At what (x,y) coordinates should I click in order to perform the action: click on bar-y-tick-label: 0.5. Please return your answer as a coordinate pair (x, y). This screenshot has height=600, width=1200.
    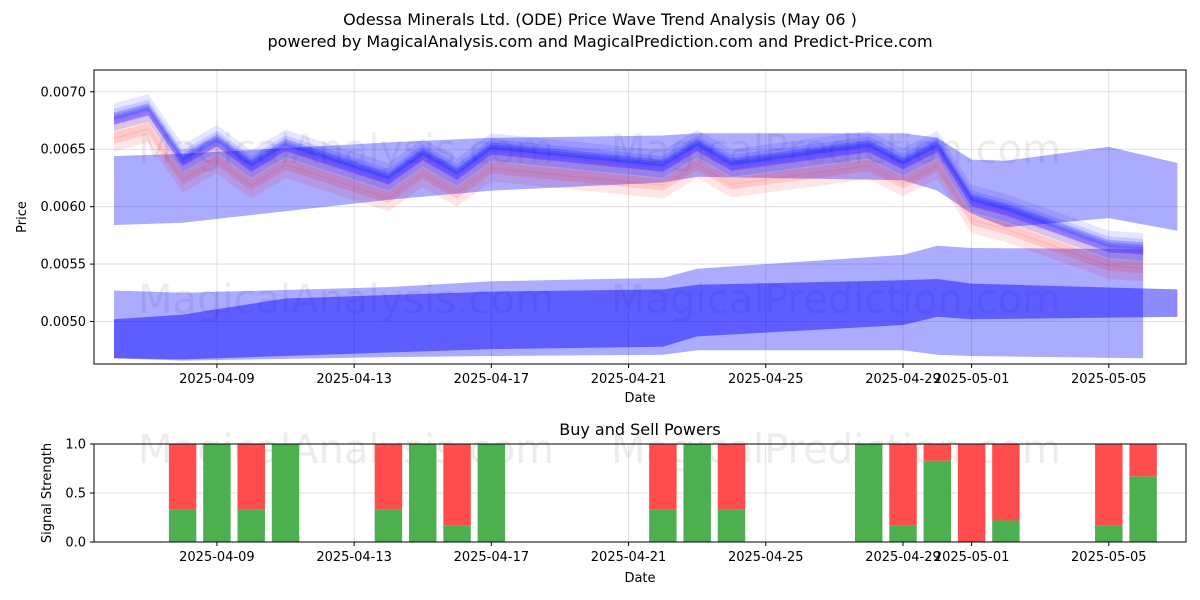
    Looking at the image, I should click on (75, 494).